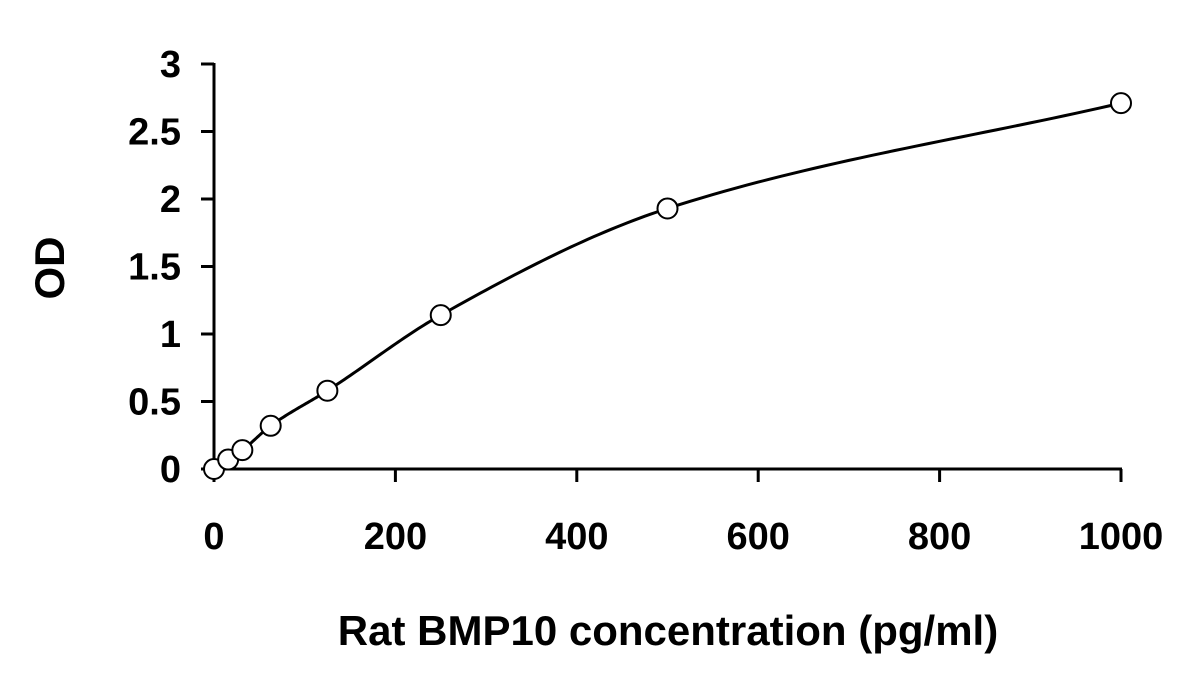 The width and height of the screenshot is (1194, 688). Describe the element at coordinates (154, 268) in the screenshot. I see `y-tick-label: 1.5` at that location.